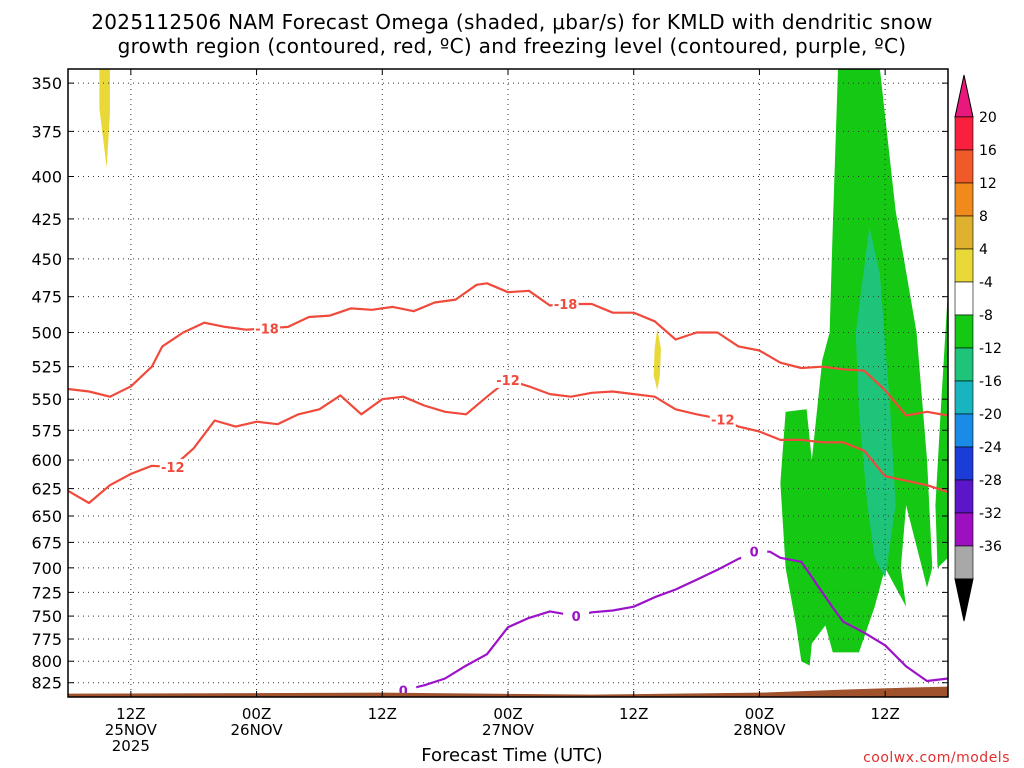 This screenshot has height=768, width=1024. I want to click on y-tick-label: 575, so click(46, 430).